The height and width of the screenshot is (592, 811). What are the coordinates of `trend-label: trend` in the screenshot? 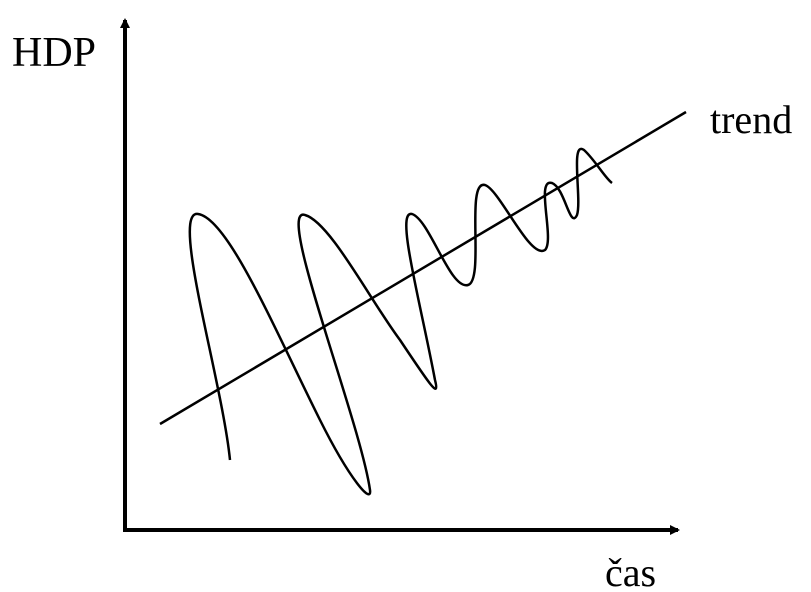 It's located at (751, 119).